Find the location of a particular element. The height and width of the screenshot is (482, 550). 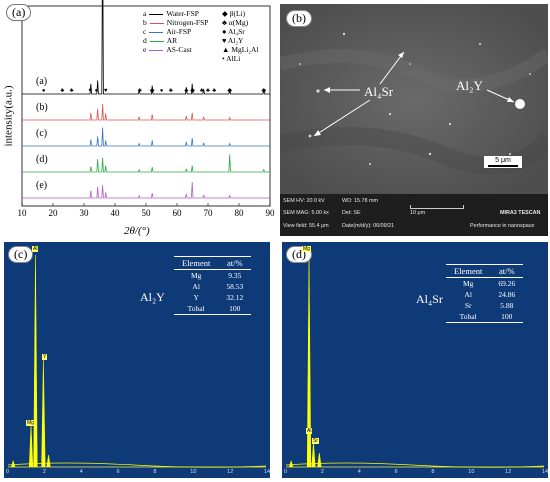

sem-wd: WD: 15.78 mm is located at coordinates (360, 201).